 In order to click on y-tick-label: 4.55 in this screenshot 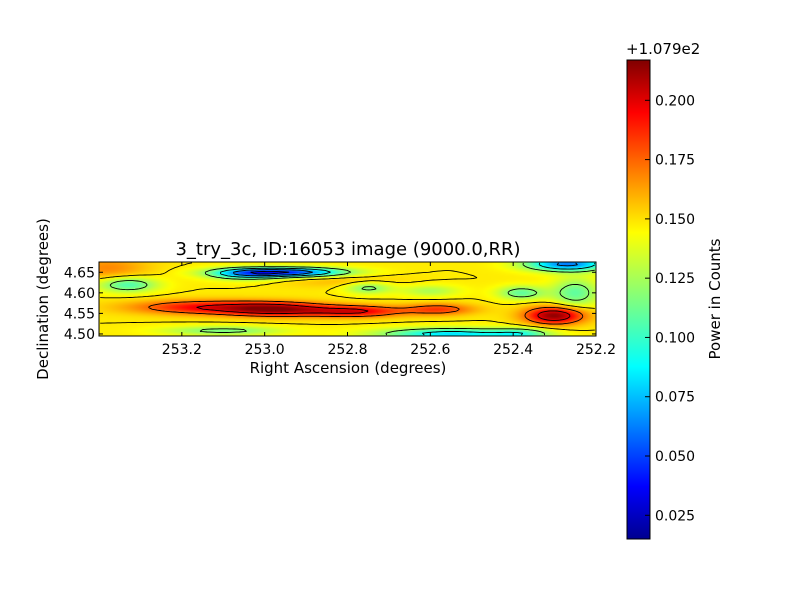, I will do `click(79, 314)`.